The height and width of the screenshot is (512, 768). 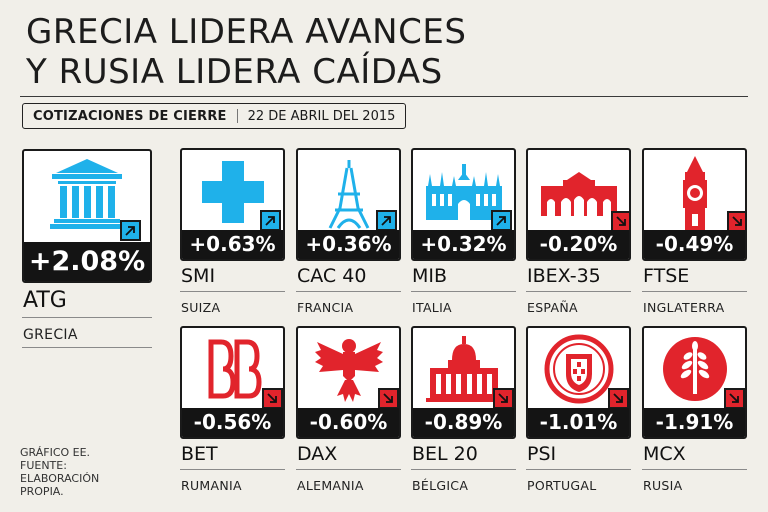 I want to click on featured-country: GRECIA, so click(x=50, y=335).